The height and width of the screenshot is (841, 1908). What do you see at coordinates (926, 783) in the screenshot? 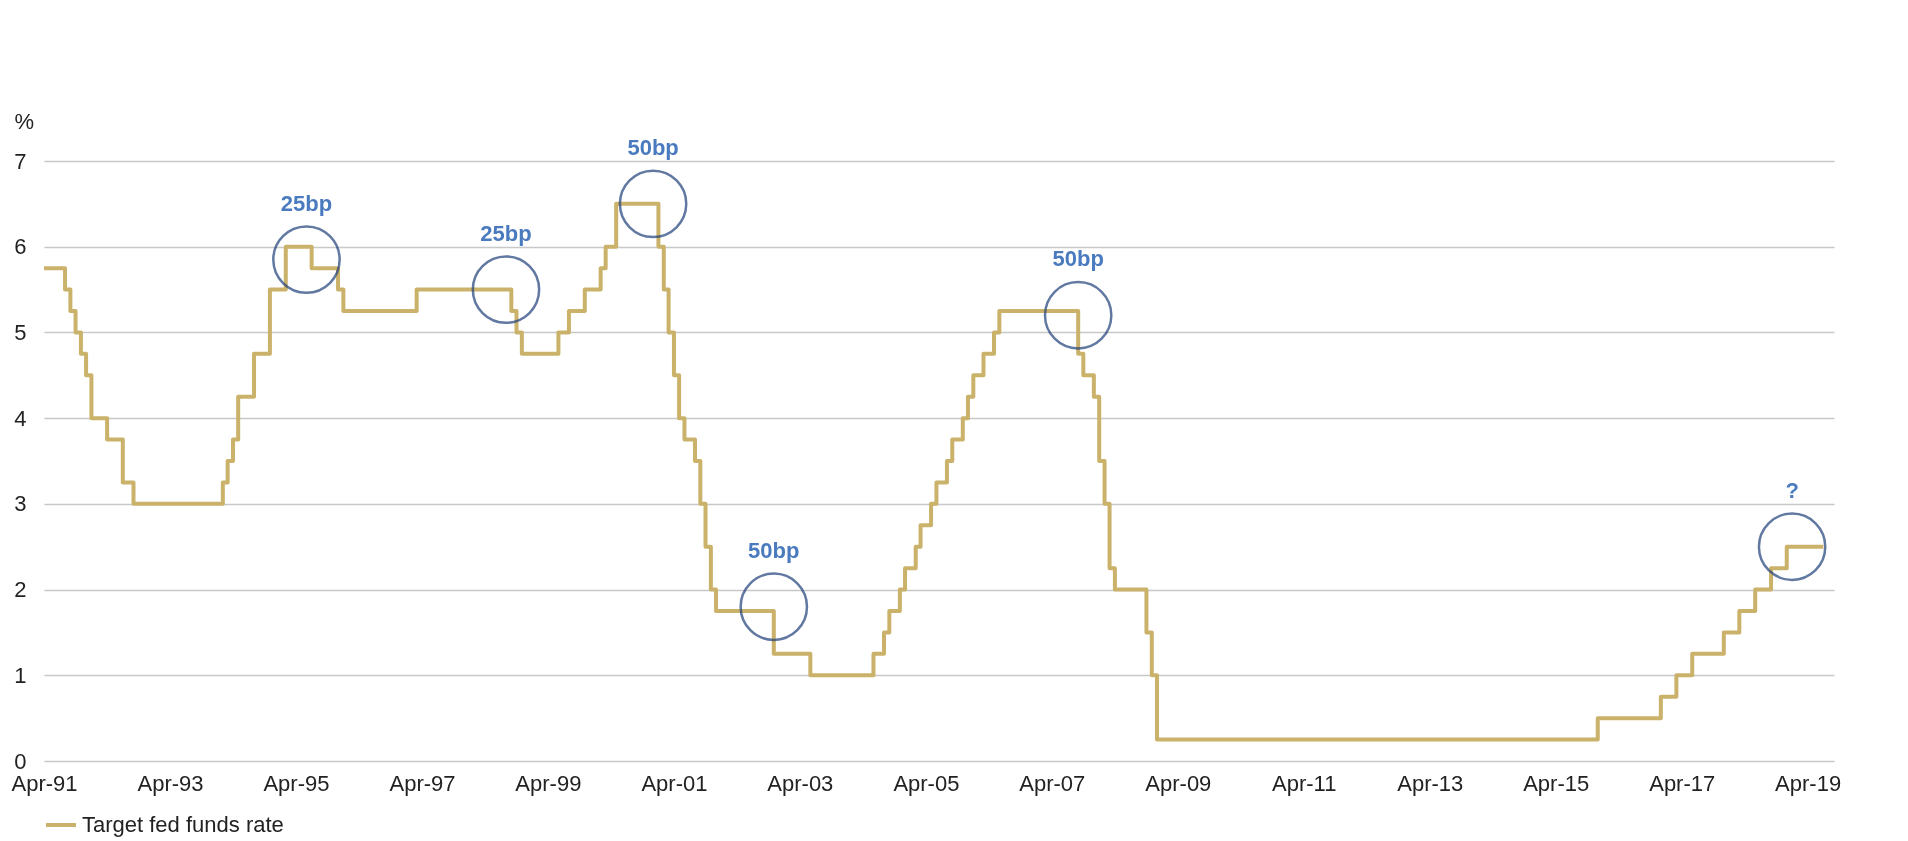
I see `x-tick-label: Apr-05` at bounding box center [926, 783].